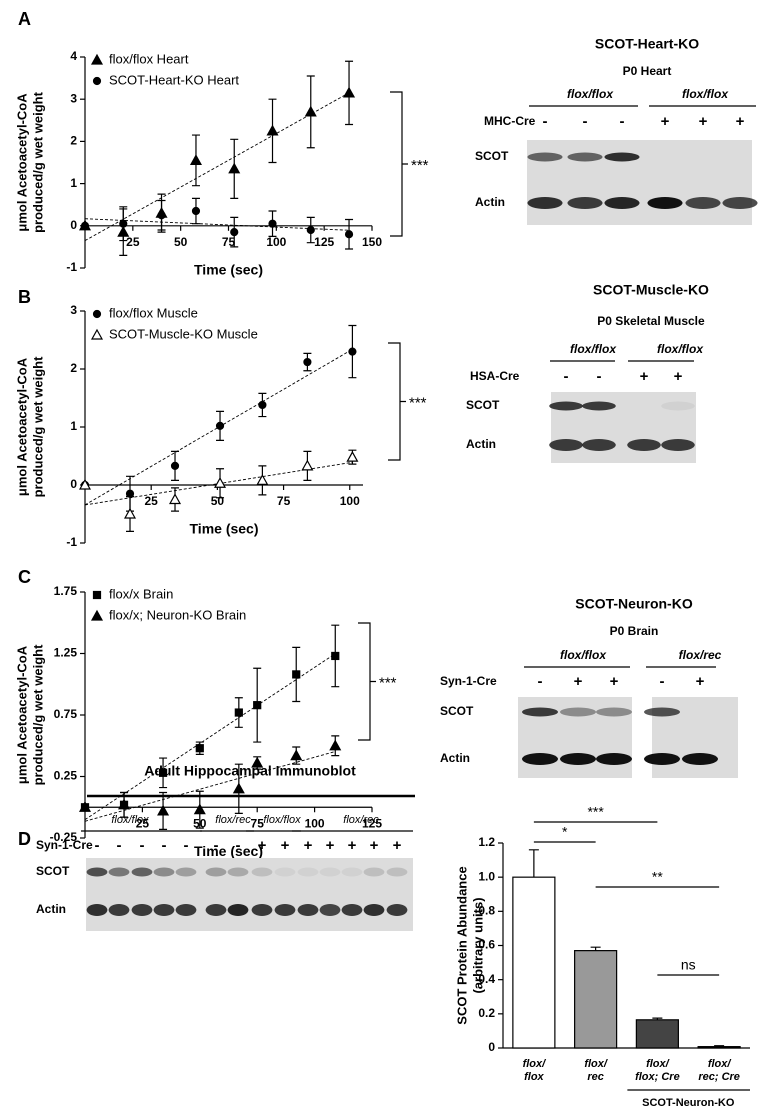 This screenshot has width=765, height=1114. What do you see at coordinates (461, 945) in the screenshot?
I see `y-axis-label: SCOT Protein Abundance` at bounding box center [461, 945].